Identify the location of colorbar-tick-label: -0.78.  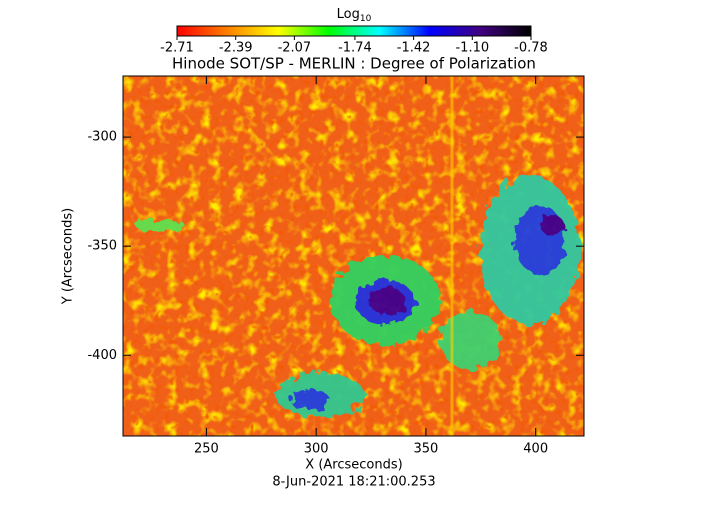
(531, 48).